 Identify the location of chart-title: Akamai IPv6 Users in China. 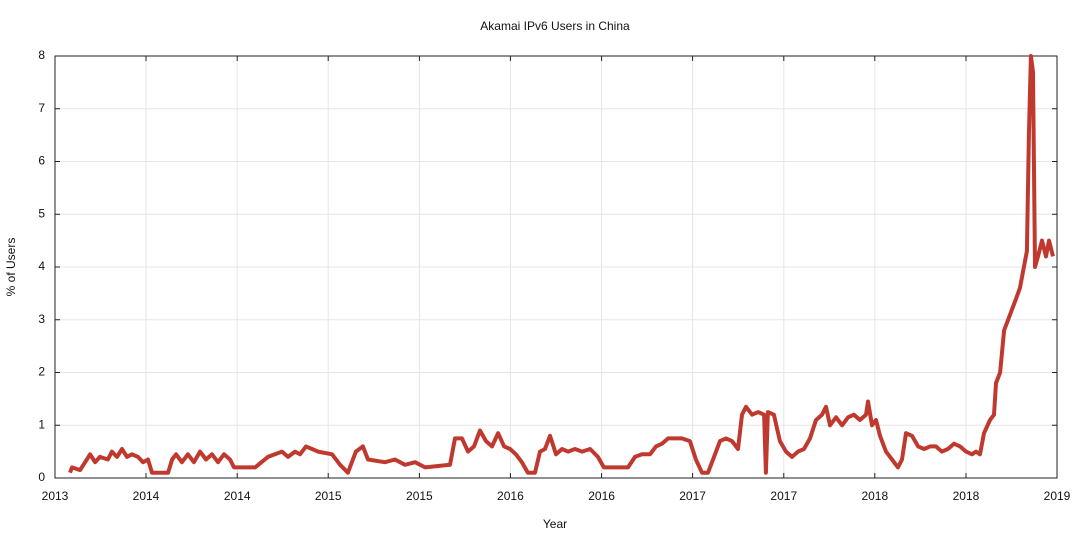
(555, 26).